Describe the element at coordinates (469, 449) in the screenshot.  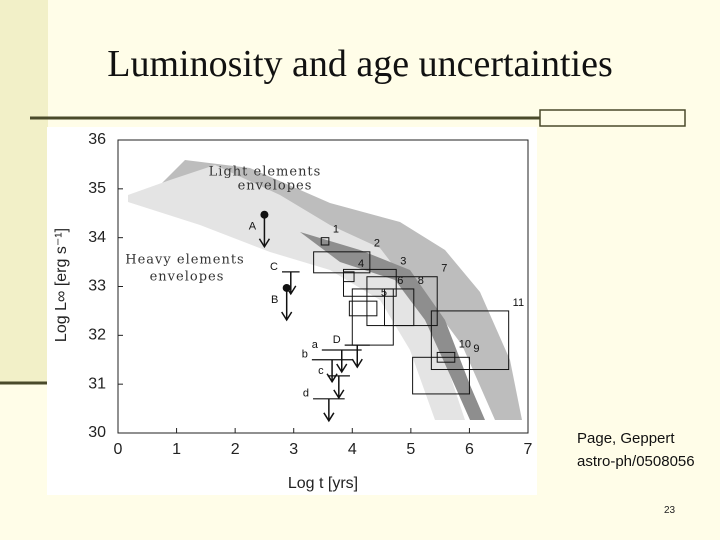
I see `x-tick-label: 6` at that location.